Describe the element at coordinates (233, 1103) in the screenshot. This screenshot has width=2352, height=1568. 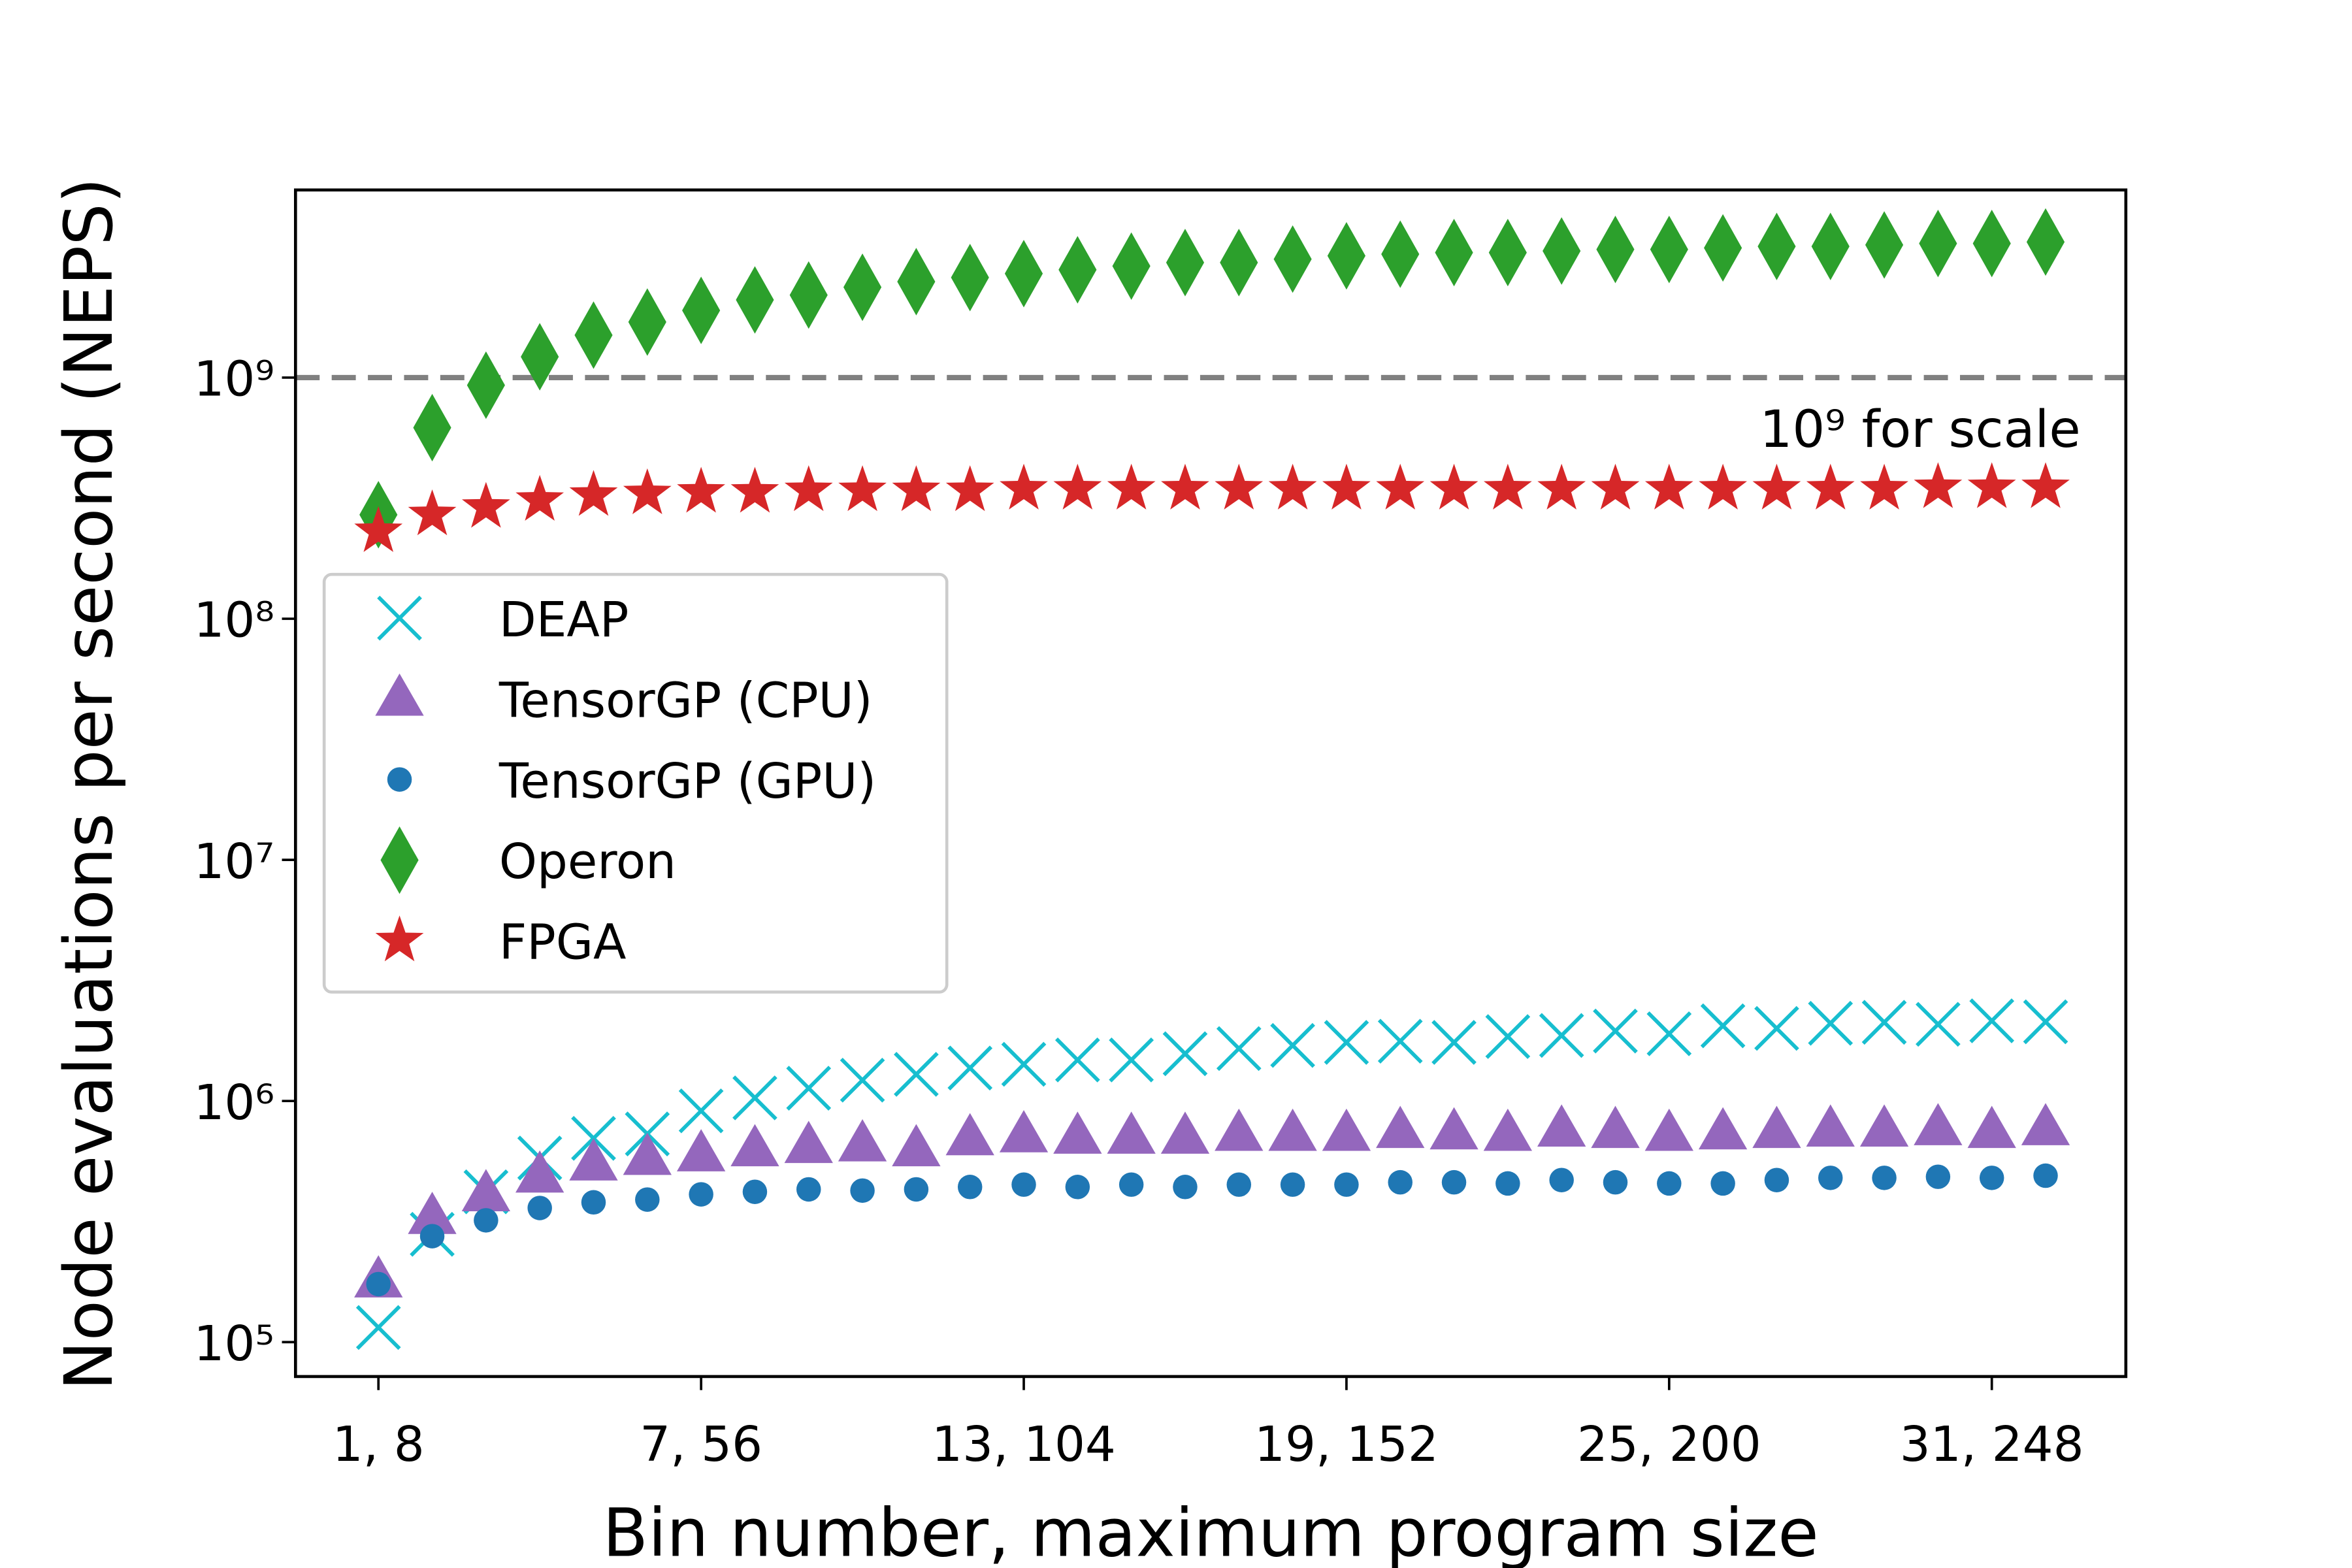
I see `y-tick-label: 10⁶` at that location.